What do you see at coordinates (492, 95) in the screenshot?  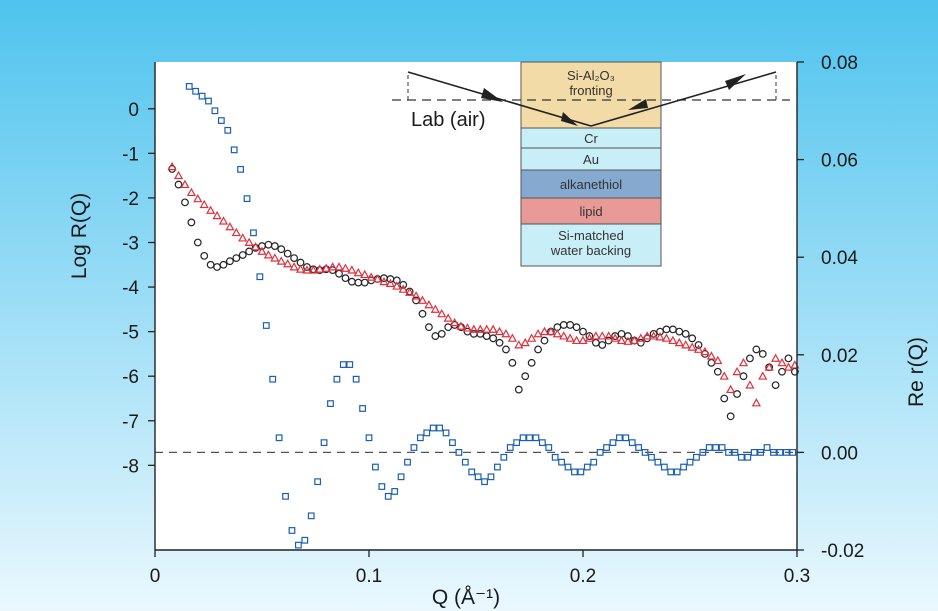 I see `beam-arrow-incoming` at bounding box center [492, 95].